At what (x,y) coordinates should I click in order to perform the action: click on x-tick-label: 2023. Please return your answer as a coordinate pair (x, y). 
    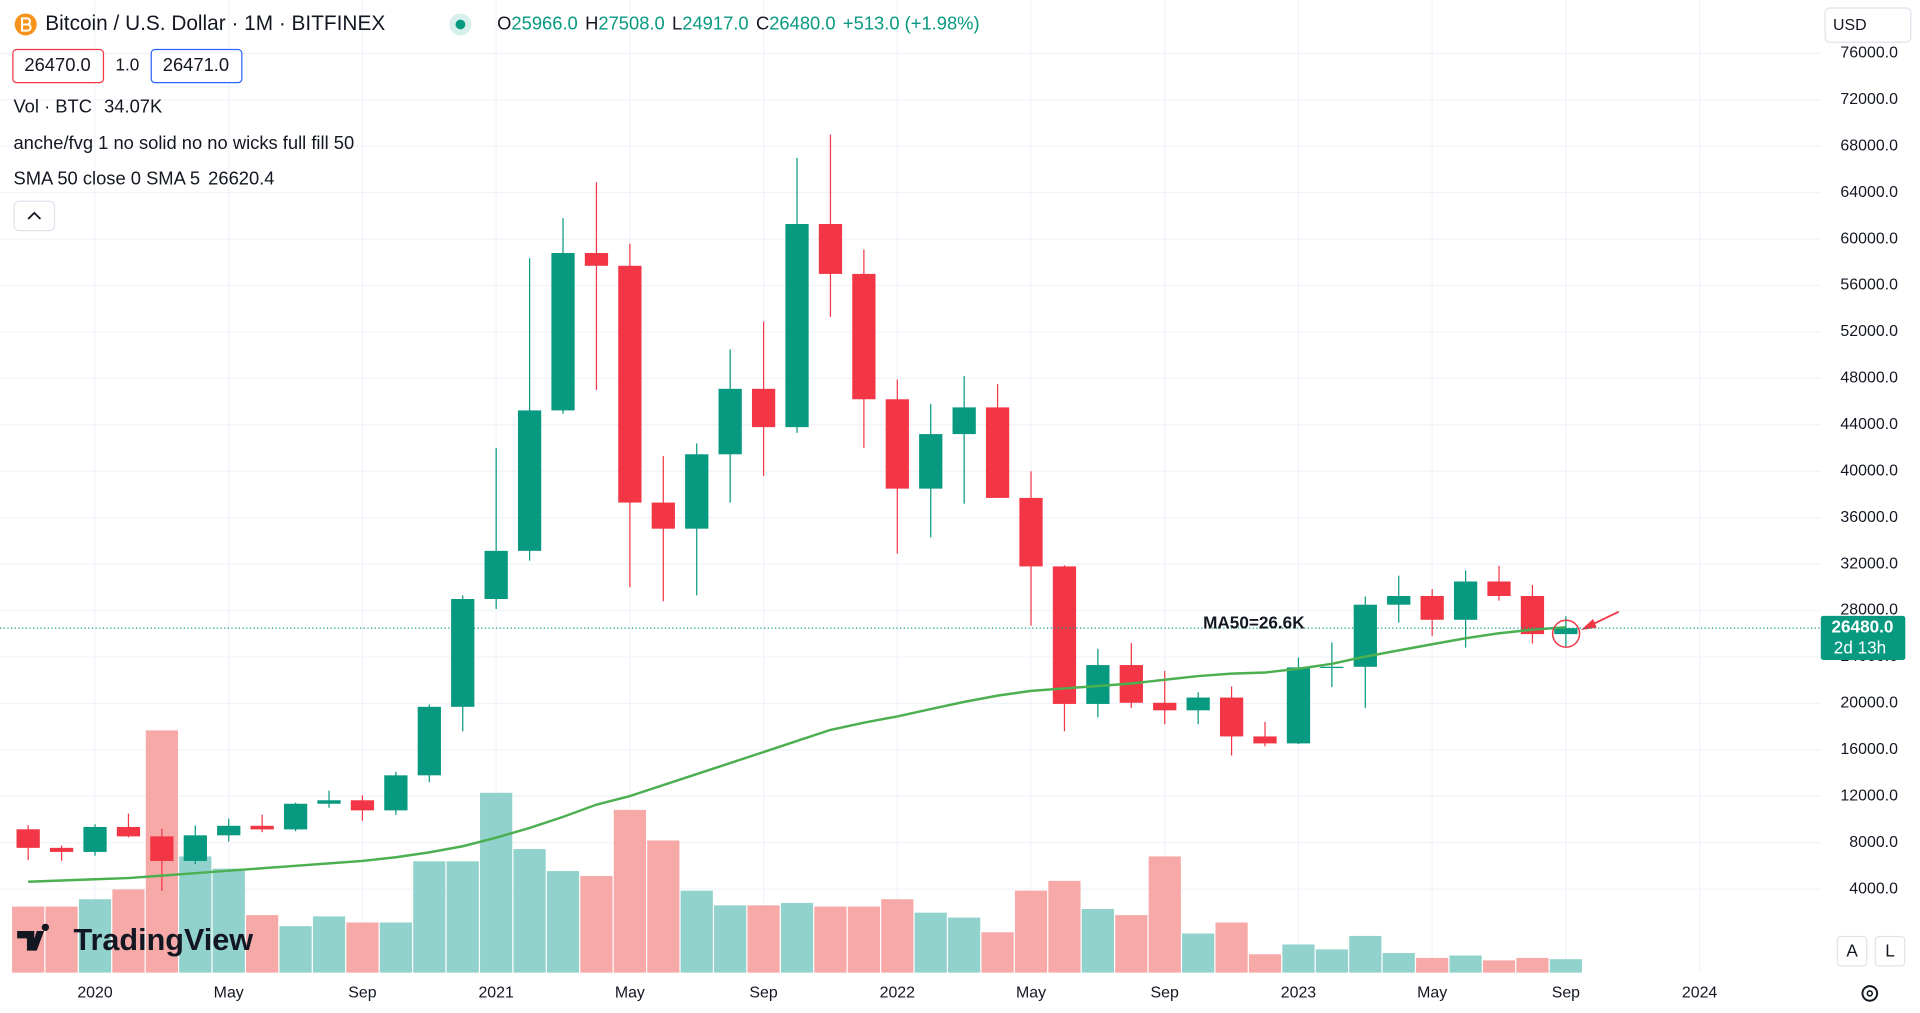
    Looking at the image, I should click on (1299, 993).